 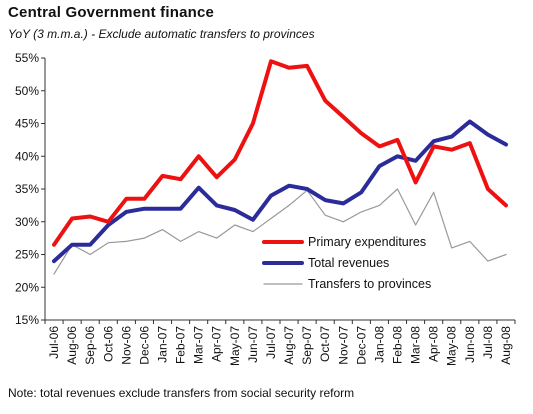 What do you see at coordinates (343, 345) in the screenshot?
I see `x-tick-label: Nov-07` at bounding box center [343, 345].